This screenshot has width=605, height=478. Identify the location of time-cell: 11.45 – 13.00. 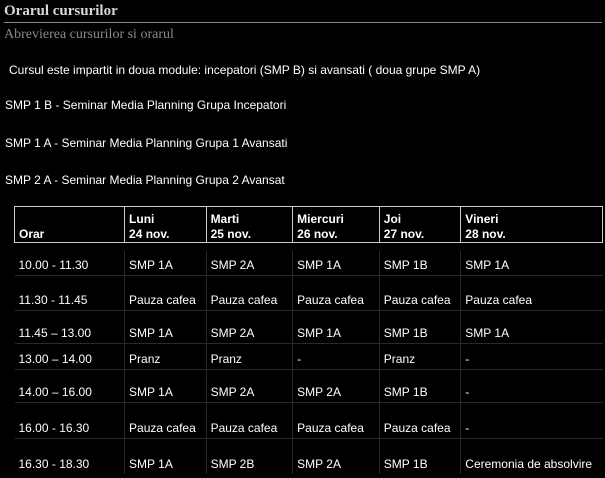
(55, 332).